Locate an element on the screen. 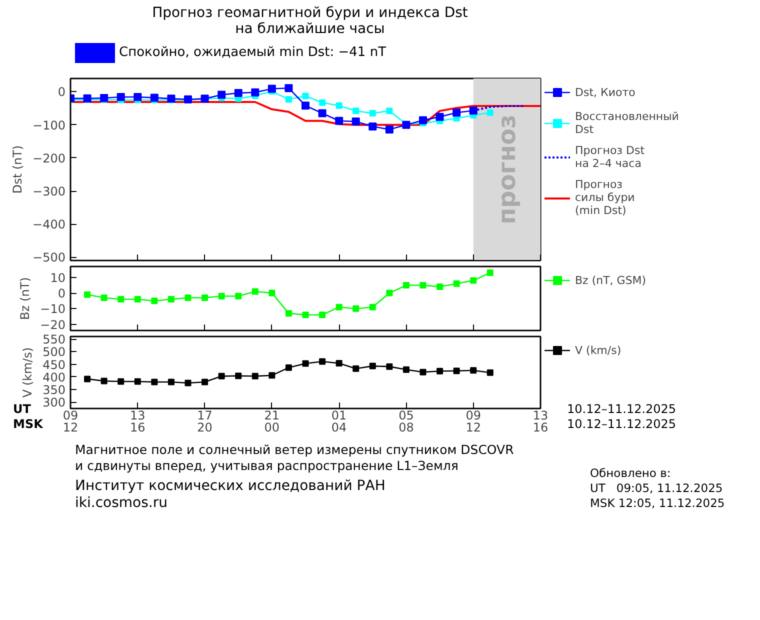 The image size is (760, 620). x-tick-label: 01 is located at coordinates (339, 415).